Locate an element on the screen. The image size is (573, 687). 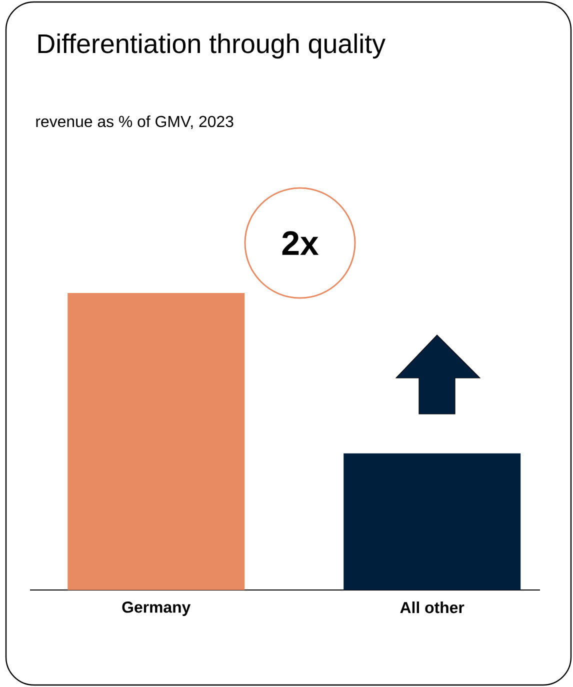
chart-subtitle: revenue as % of GMV, 2023 is located at coordinates (135, 122).